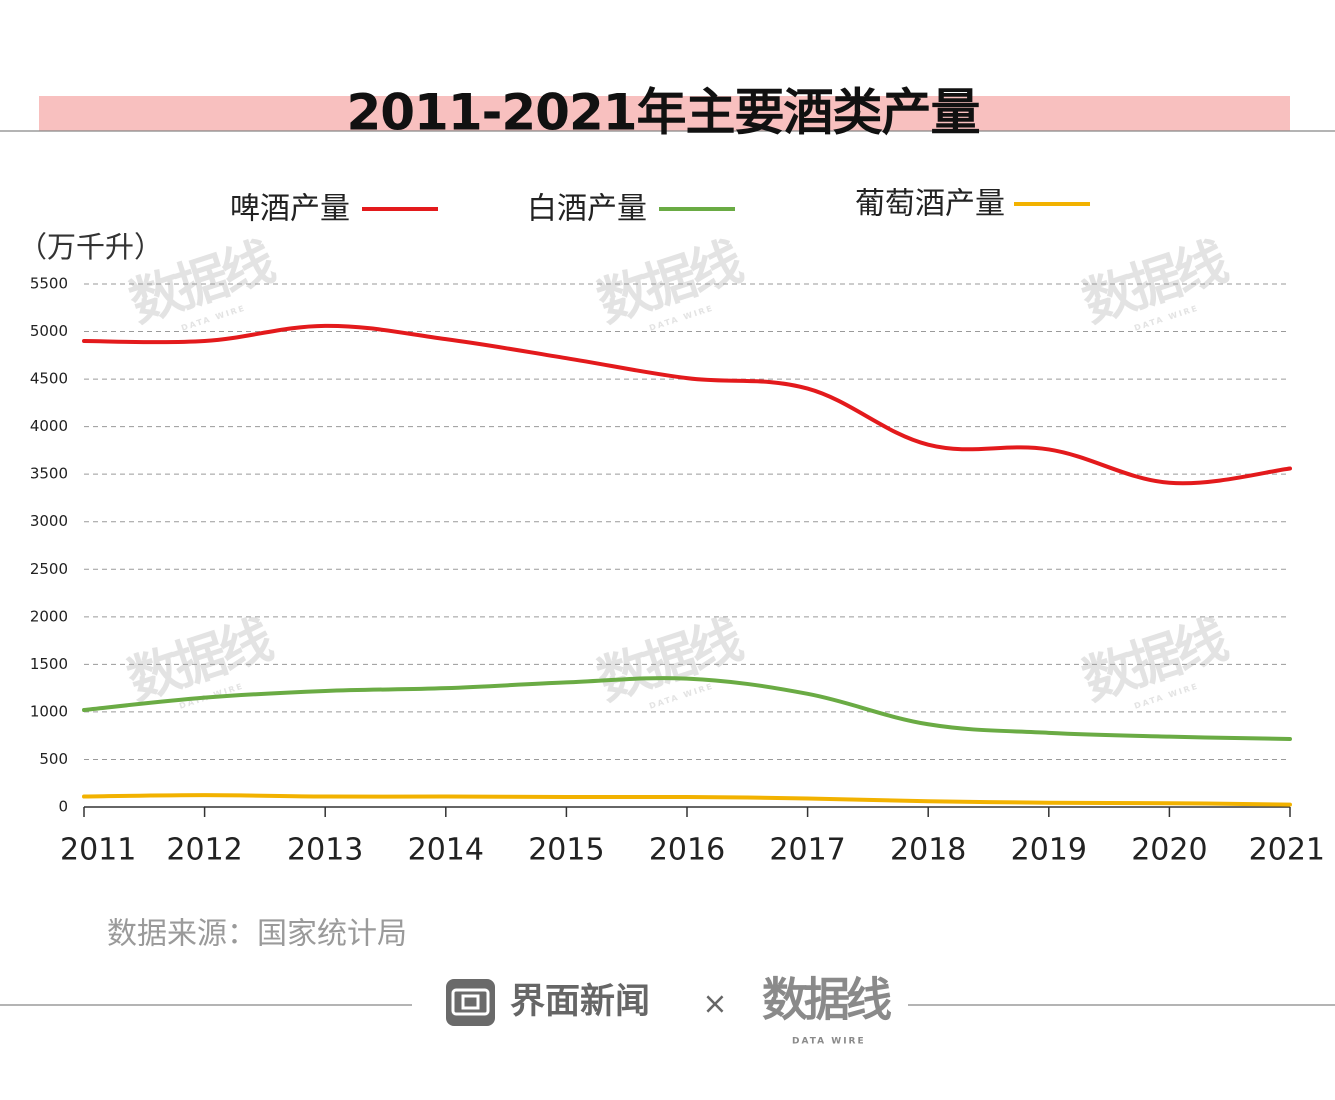 The height and width of the screenshot is (1100, 1335). I want to click on x-tick-2019: 2019, so click(1049, 850).